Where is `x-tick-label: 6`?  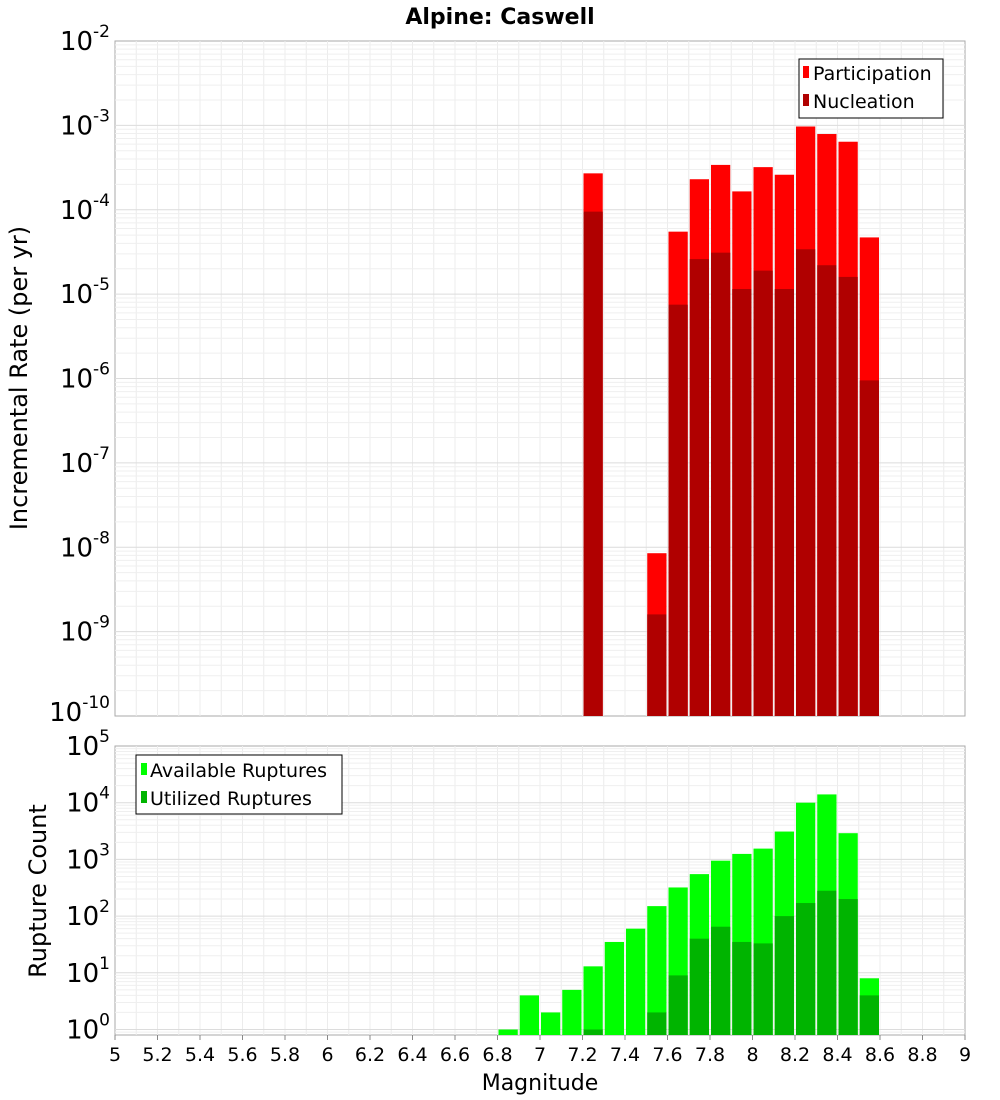
x-tick-label: 6 is located at coordinates (327, 1055).